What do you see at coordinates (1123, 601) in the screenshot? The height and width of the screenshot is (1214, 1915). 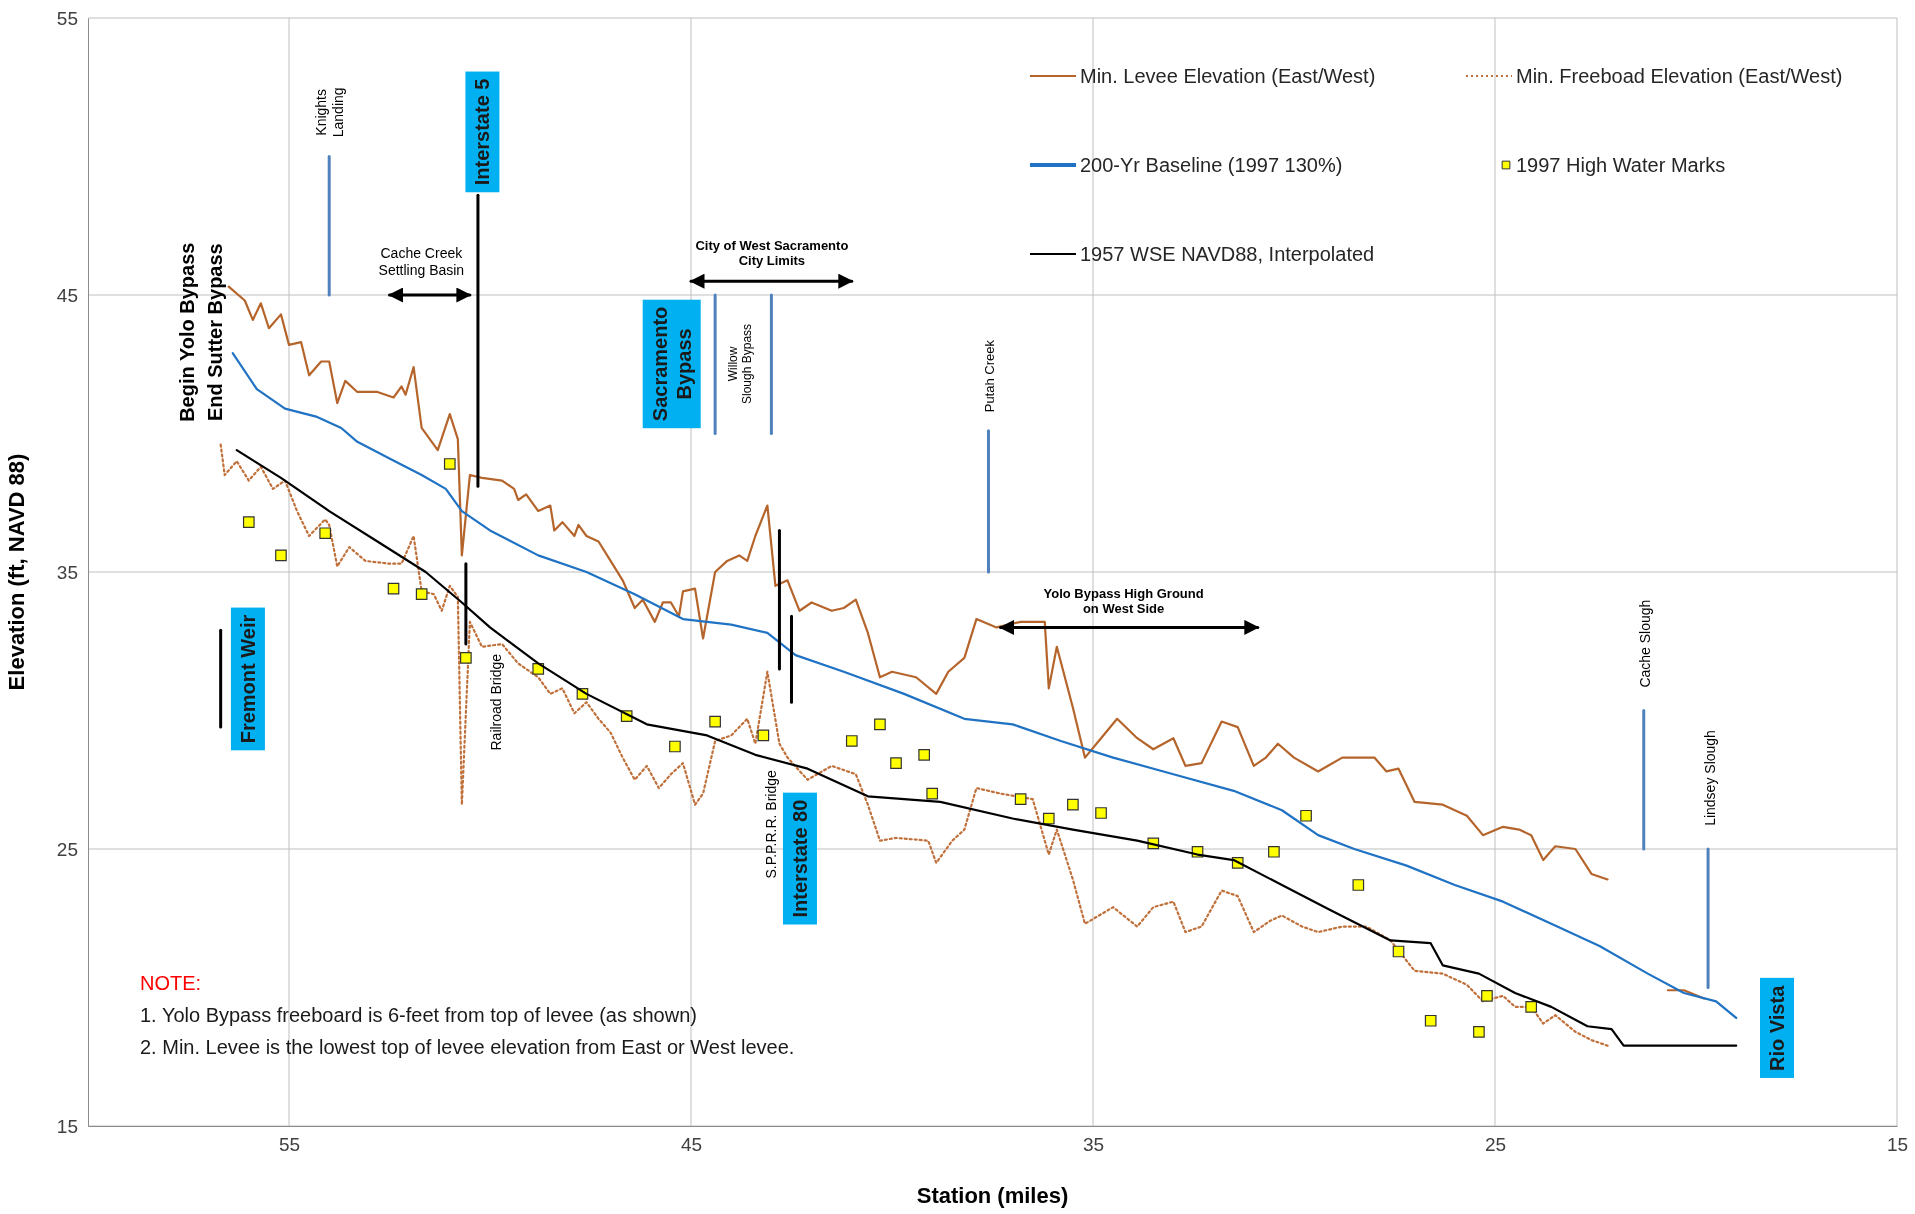 I see `annotation: Yolo Bypass High Ground on West Side` at bounding box center [1123, 601].